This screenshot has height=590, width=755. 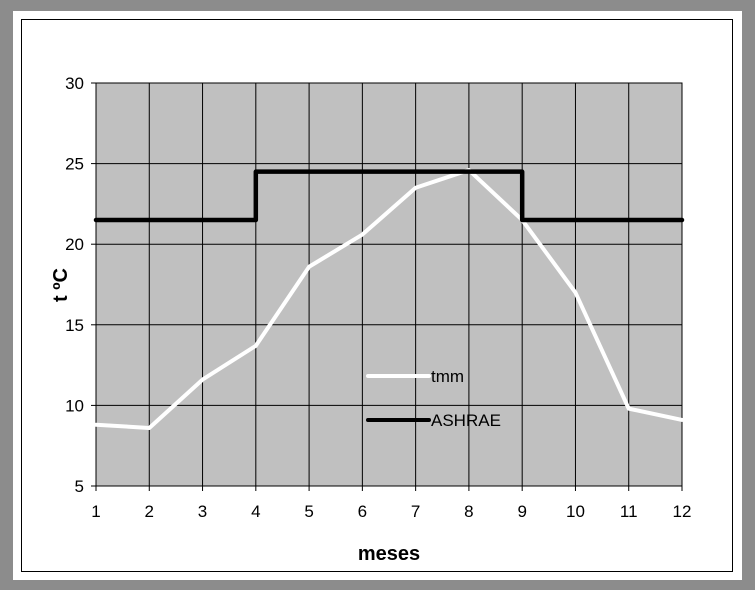 I want to click on y-tick-label: 10, so click(x=74, y=405).